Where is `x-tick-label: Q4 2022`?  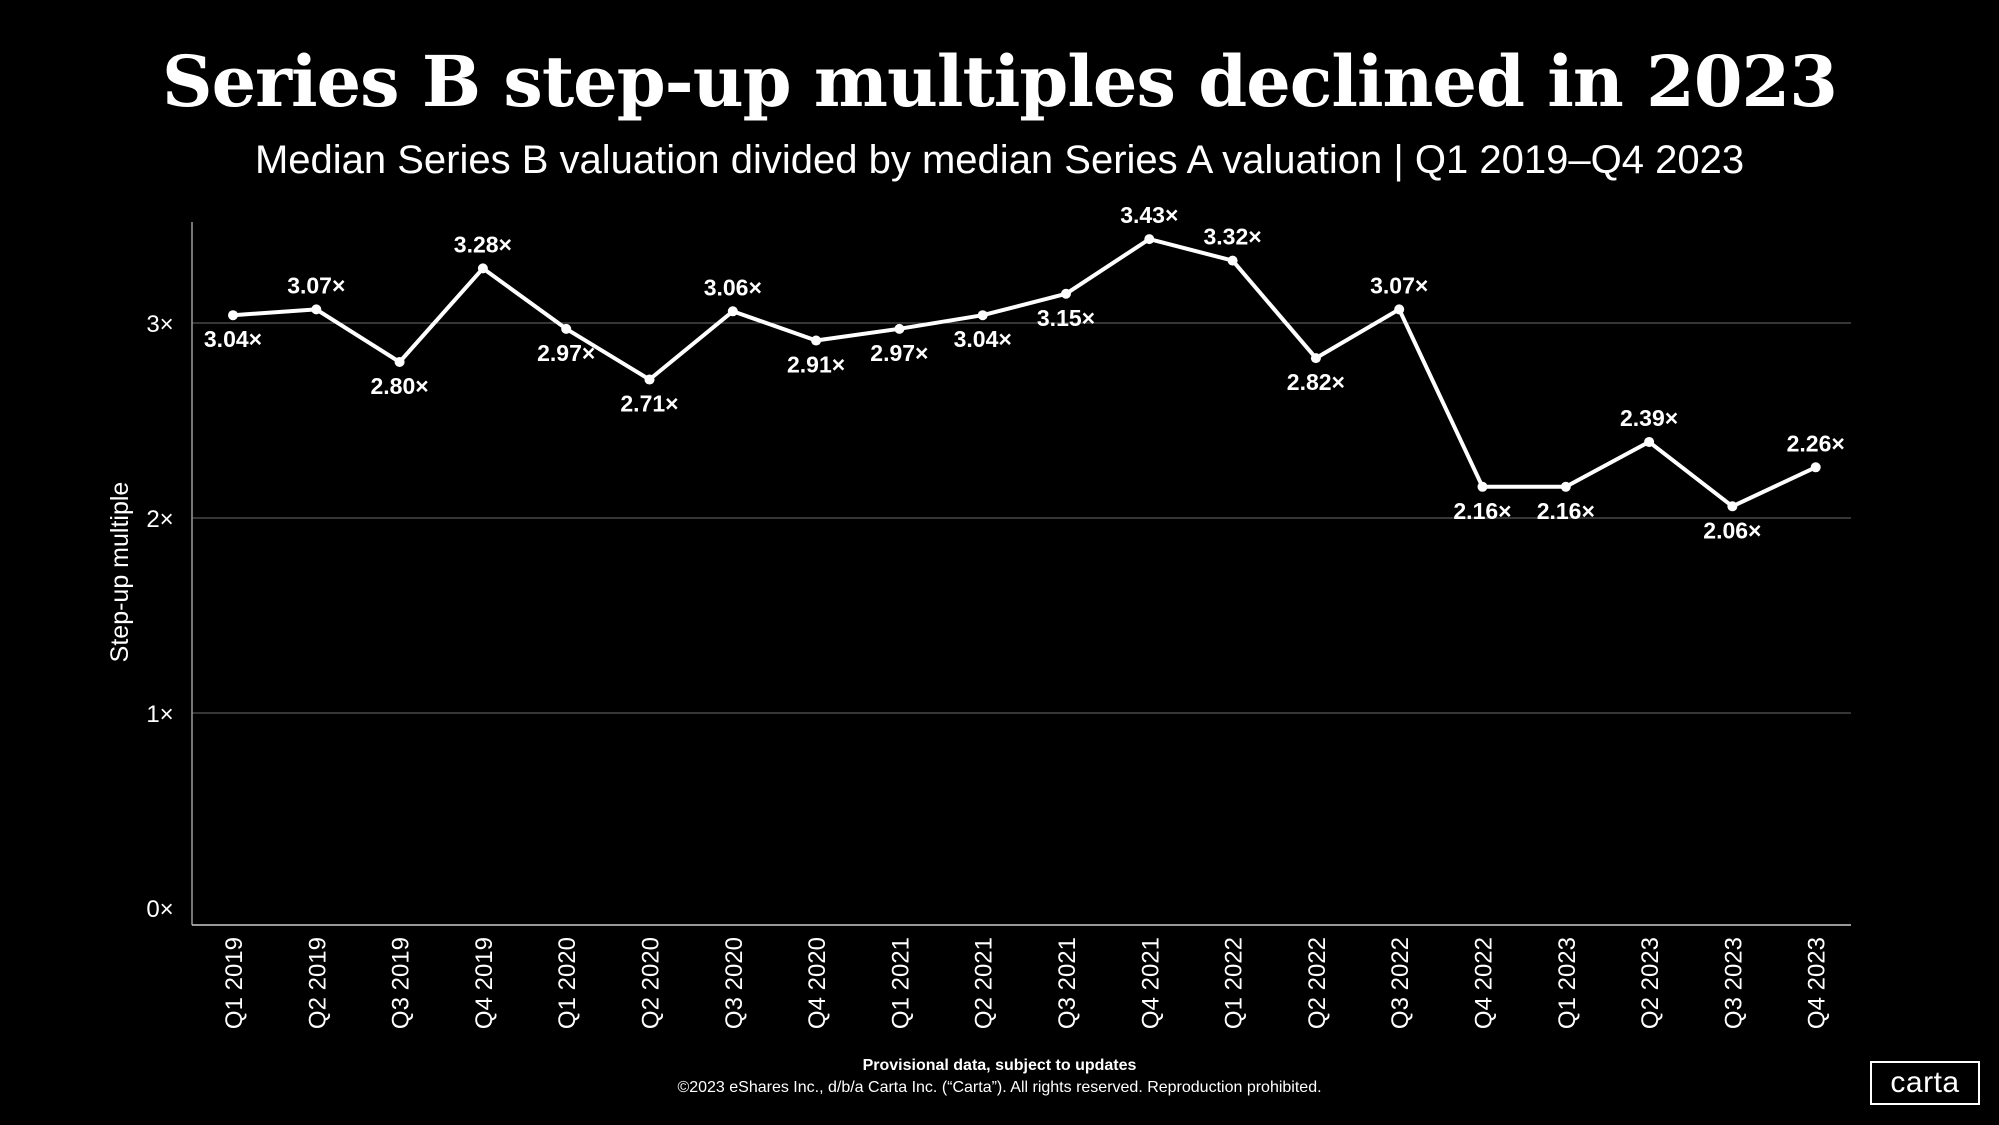
x-tick-label: Q4 2022 is located at coordinates (1484, 983).